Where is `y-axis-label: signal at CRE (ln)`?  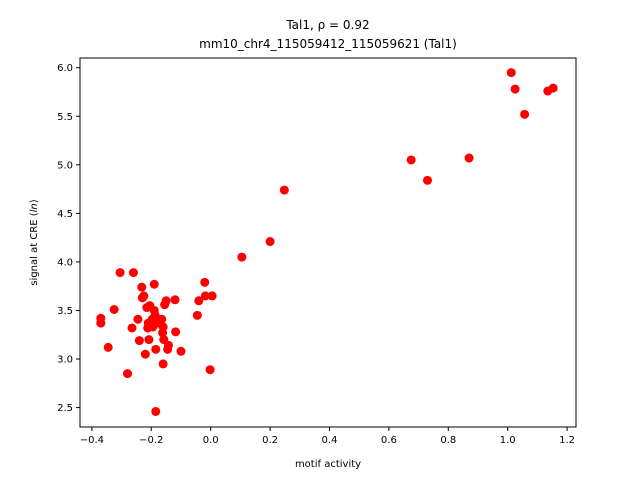
y-axis-label: signal at CRE (ln) is located at coordinates (34, 242).